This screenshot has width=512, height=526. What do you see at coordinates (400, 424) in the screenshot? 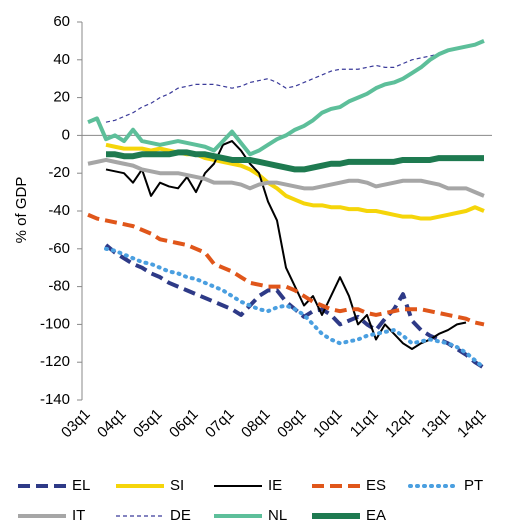
I see `x-tick-label: 12q1` at bounding box center [400, 424].